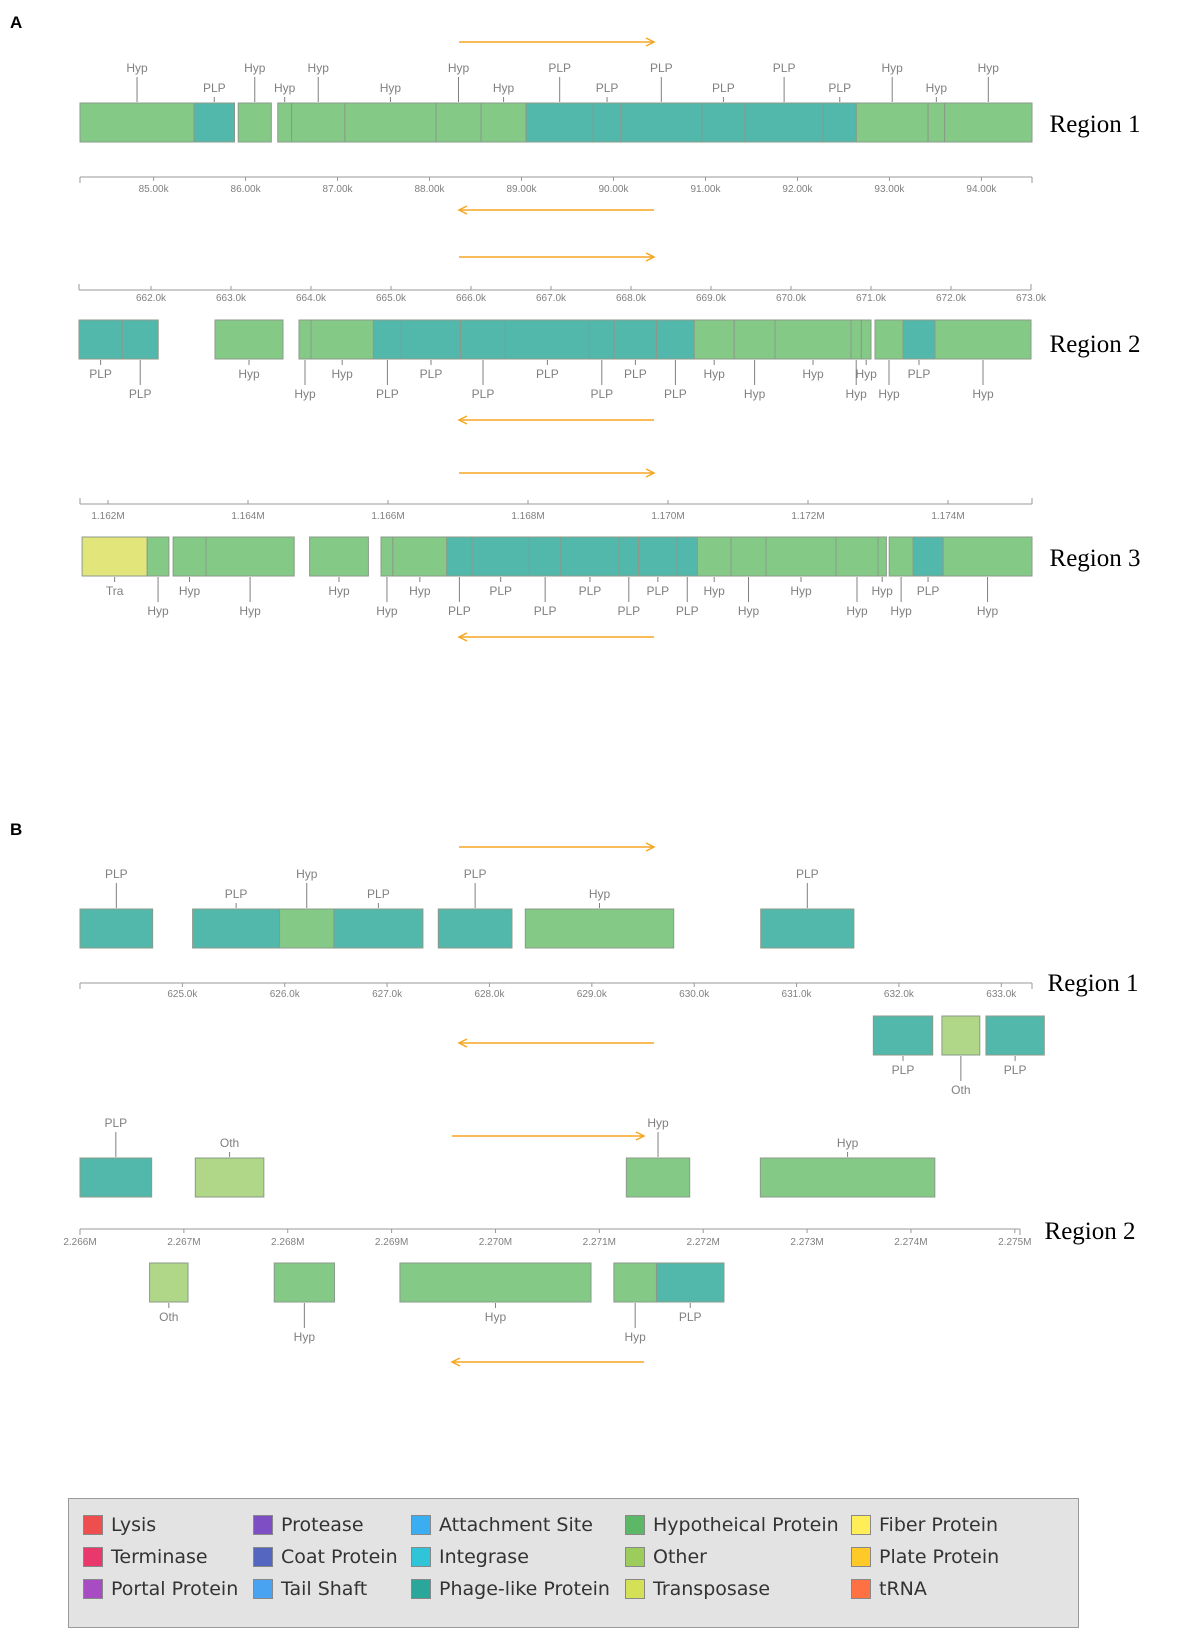 This screenshot has height=1637, width=1203. What do you see at coordinates (1095, 558) in the screenshot?
I see `region-label-pA-r3: Region 3` at bounding box center [1095, 558].